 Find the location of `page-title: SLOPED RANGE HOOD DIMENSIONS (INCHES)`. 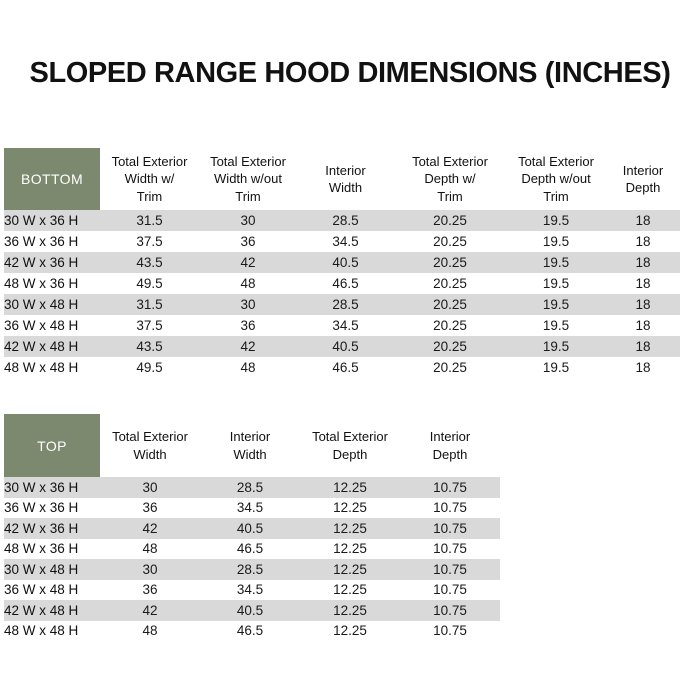

page-title: SLOPED RANGE HOOD DIMENSIONS (INCHES) is located at coordinates (350, 73).